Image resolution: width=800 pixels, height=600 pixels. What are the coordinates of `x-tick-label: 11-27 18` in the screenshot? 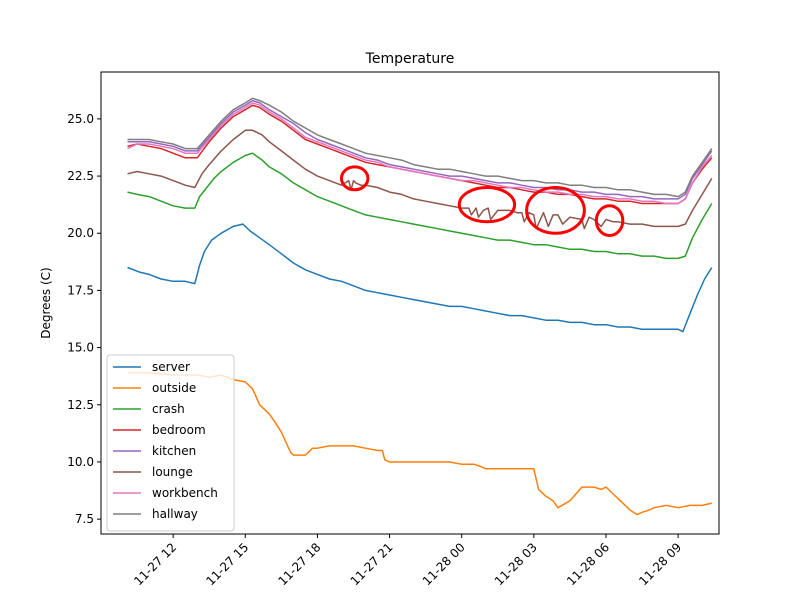 It's located at (299, 564).